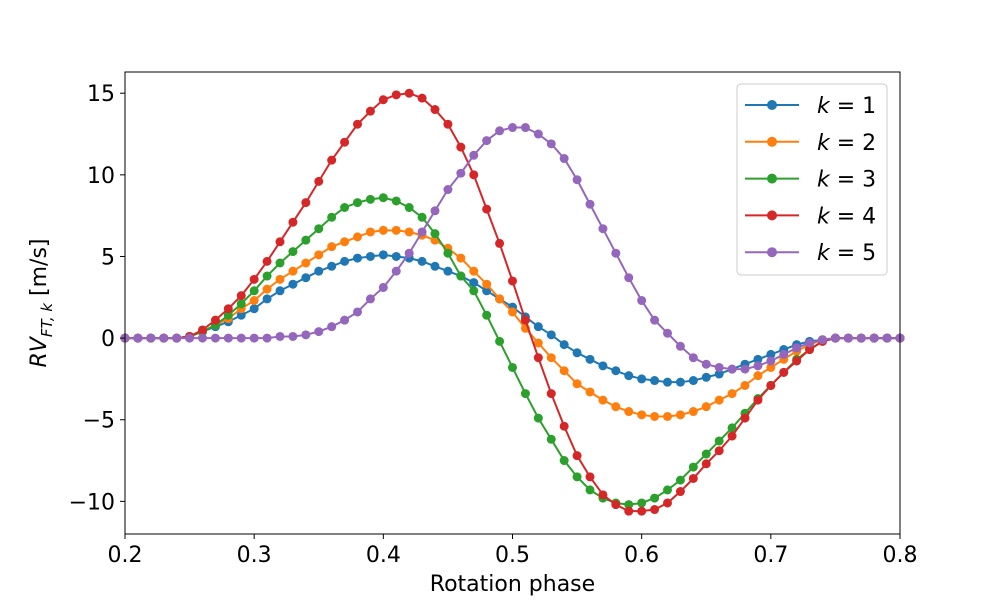 Image resolution: width=1000 pixels, height=600 pixels. I want to click on legend: k = 1 k = 2 k = 3 k = 4 k = 5, so click(812, 179).